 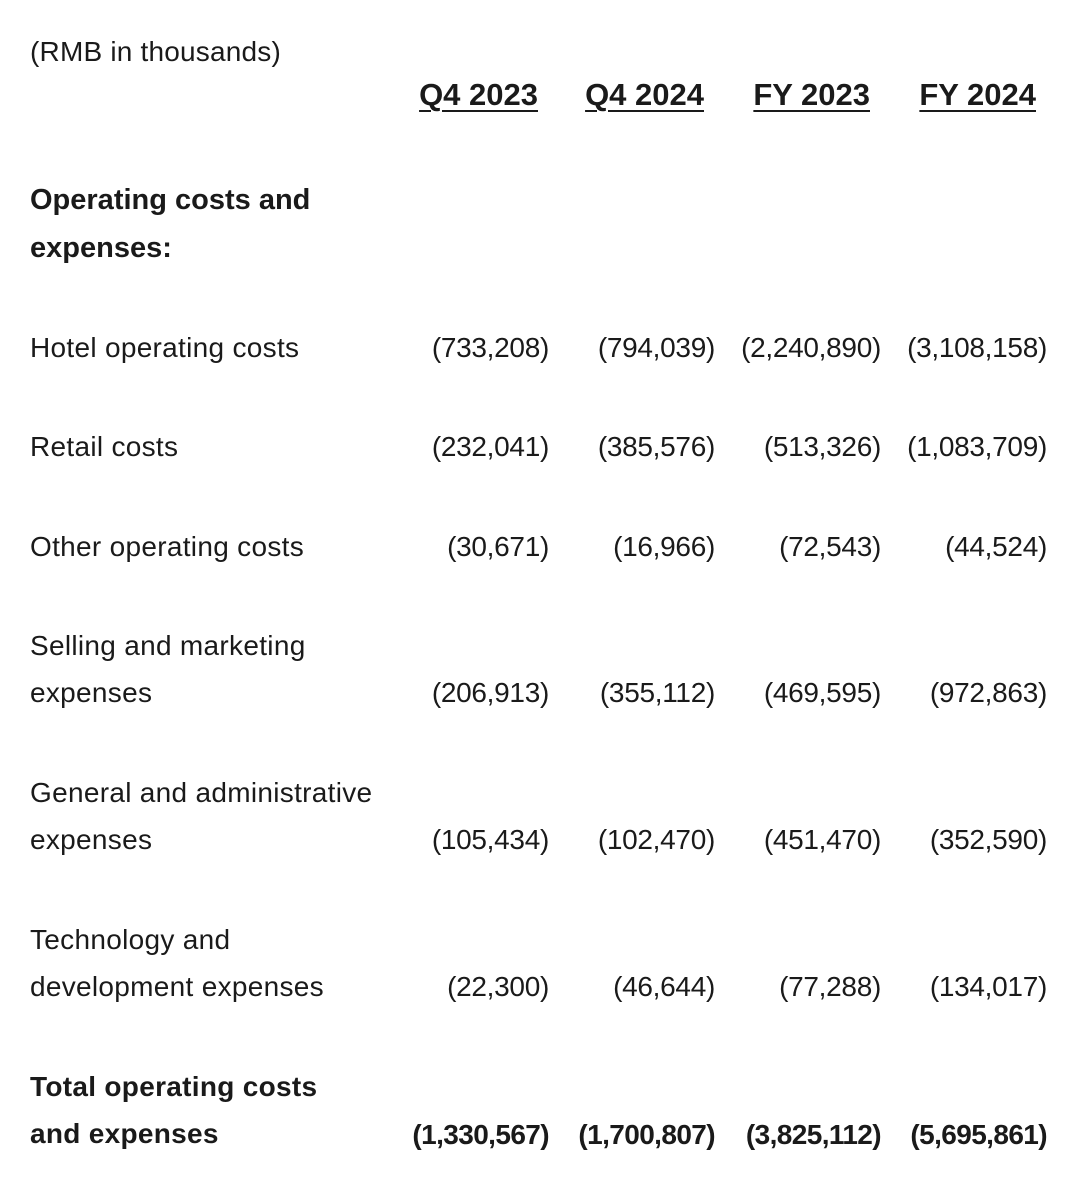 What do you see at coordinates (988, 839) in the screenshot?
I see `row-value: (352,590)` at bounding box center [988, 839].